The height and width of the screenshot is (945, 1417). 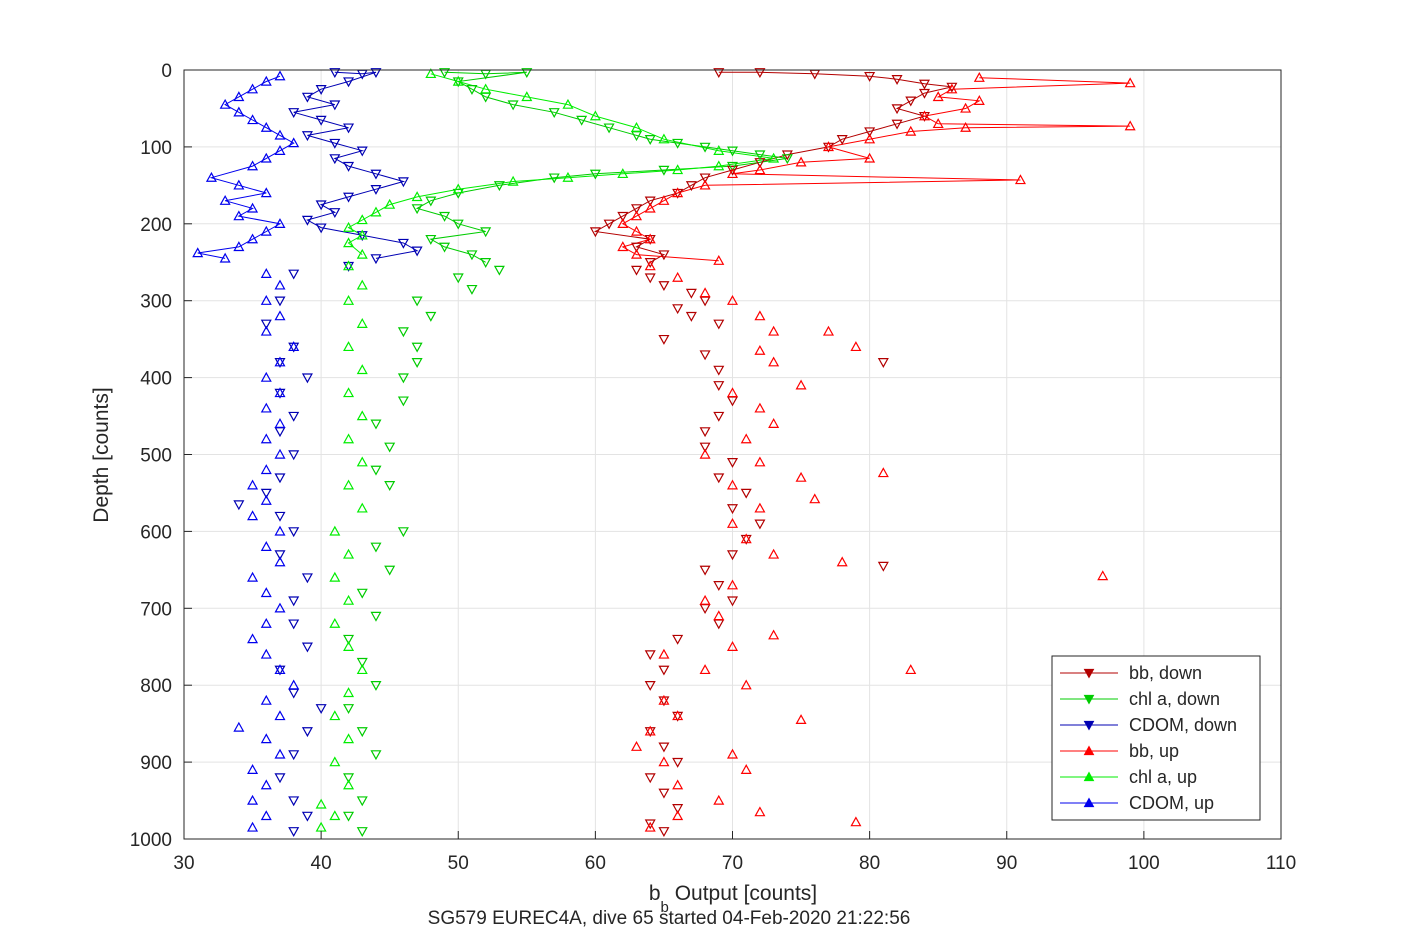 What do you see at coordinates (1156, 738) in the screenshot?
I see `legend-box` at bounding box center [1156, 738].